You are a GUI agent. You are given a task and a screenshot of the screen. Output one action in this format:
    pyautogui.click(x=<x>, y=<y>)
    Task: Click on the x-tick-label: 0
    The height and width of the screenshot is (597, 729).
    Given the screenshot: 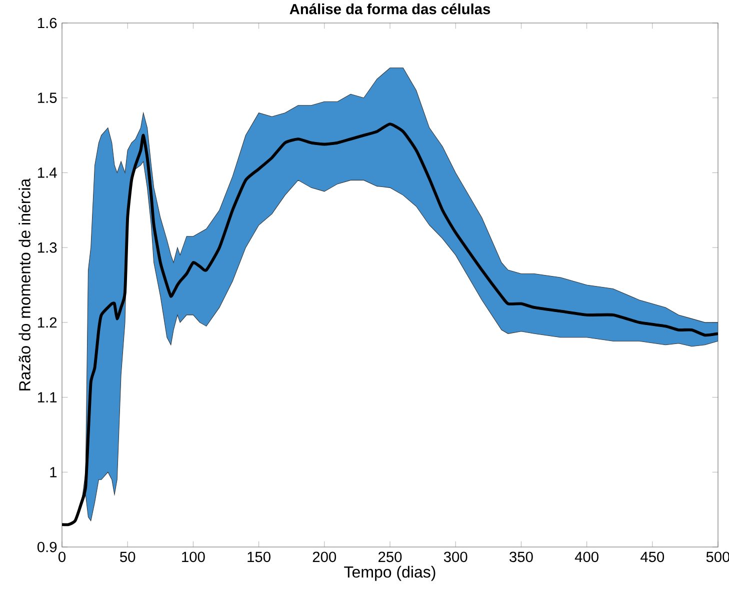 What is the action you would take?
    pyautogui.click(x=62, y=557)
    